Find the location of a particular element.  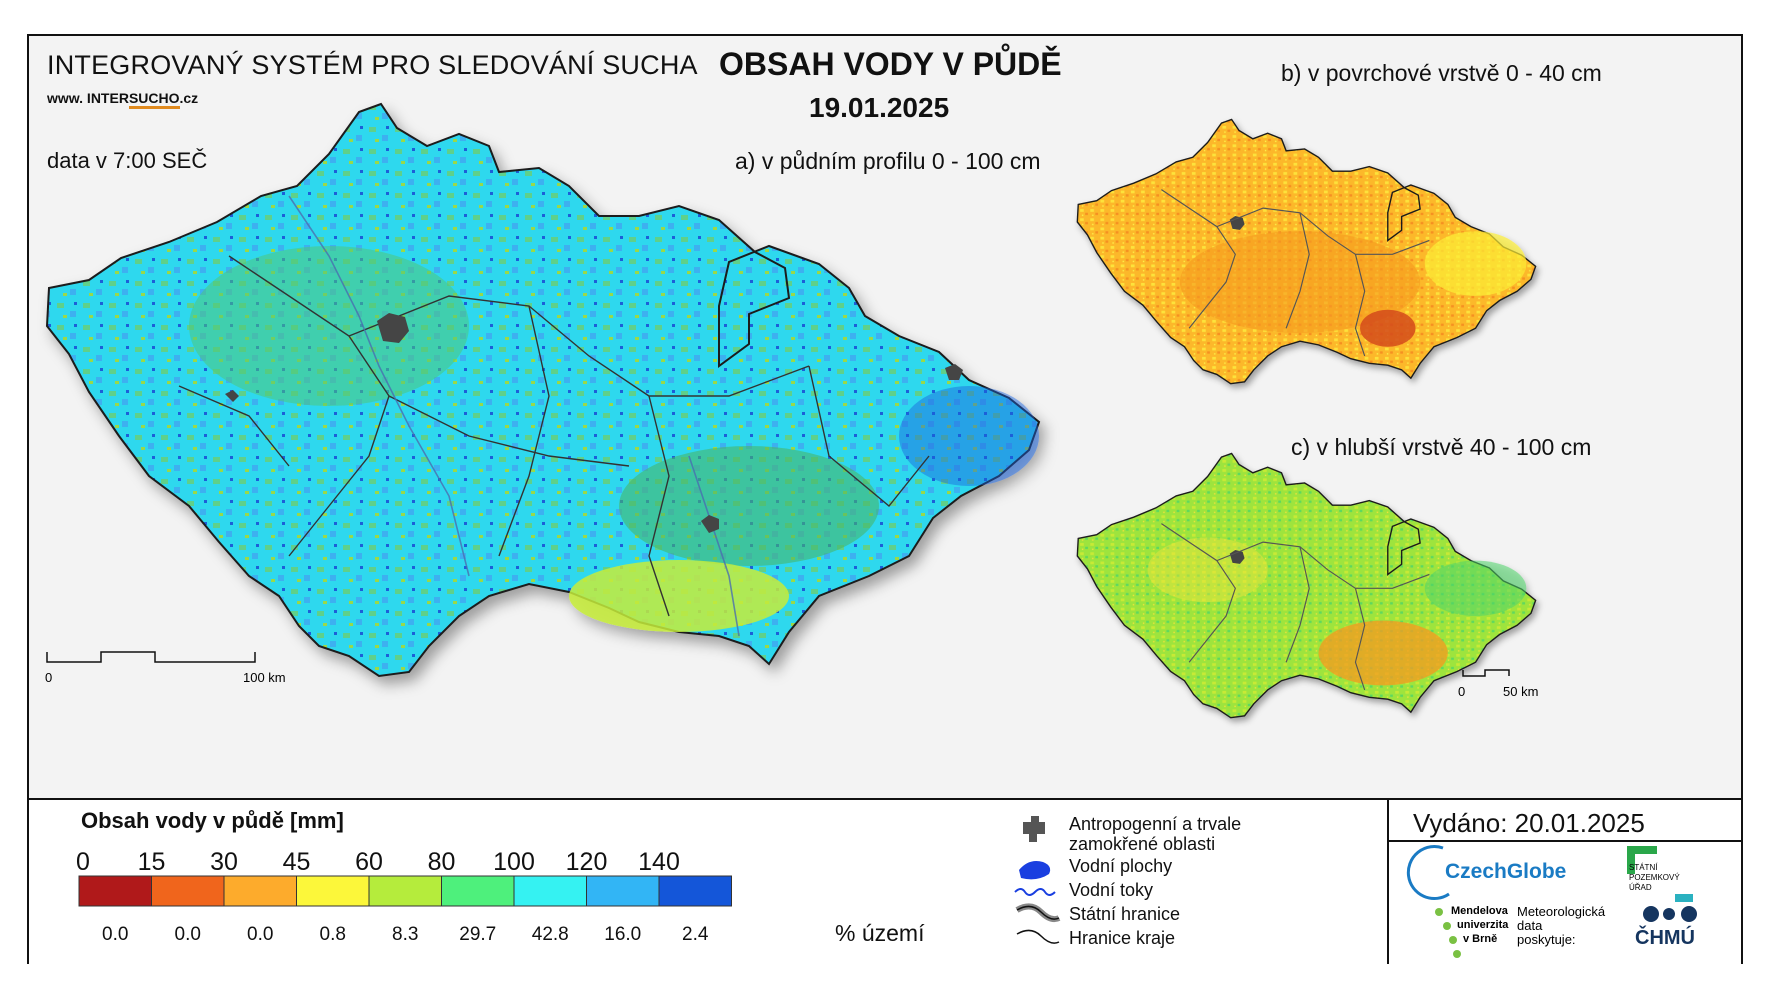

region-borders-c is located at coordinates (1295, 607).